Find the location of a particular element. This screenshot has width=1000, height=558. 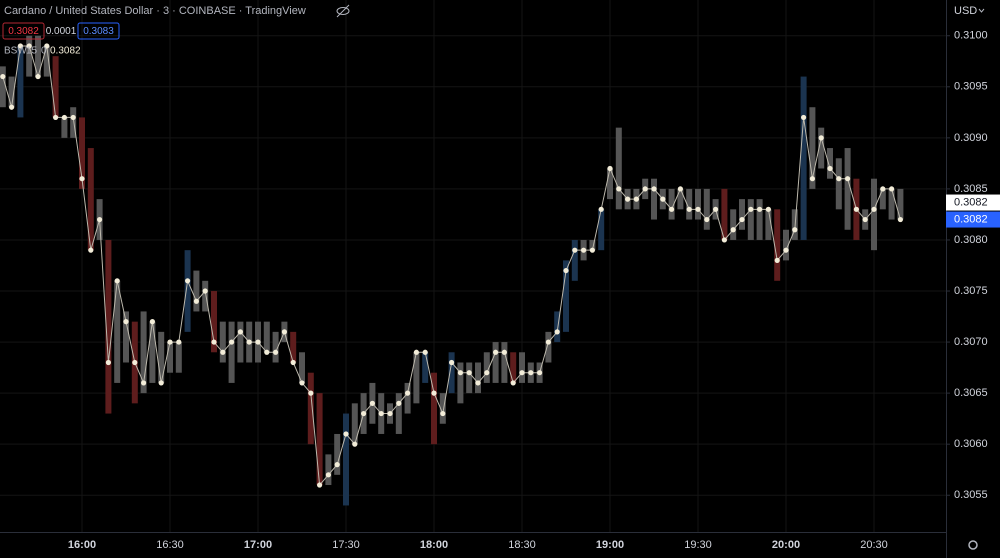

spread-text: 0.0001 is located at coordinates (61, 31).